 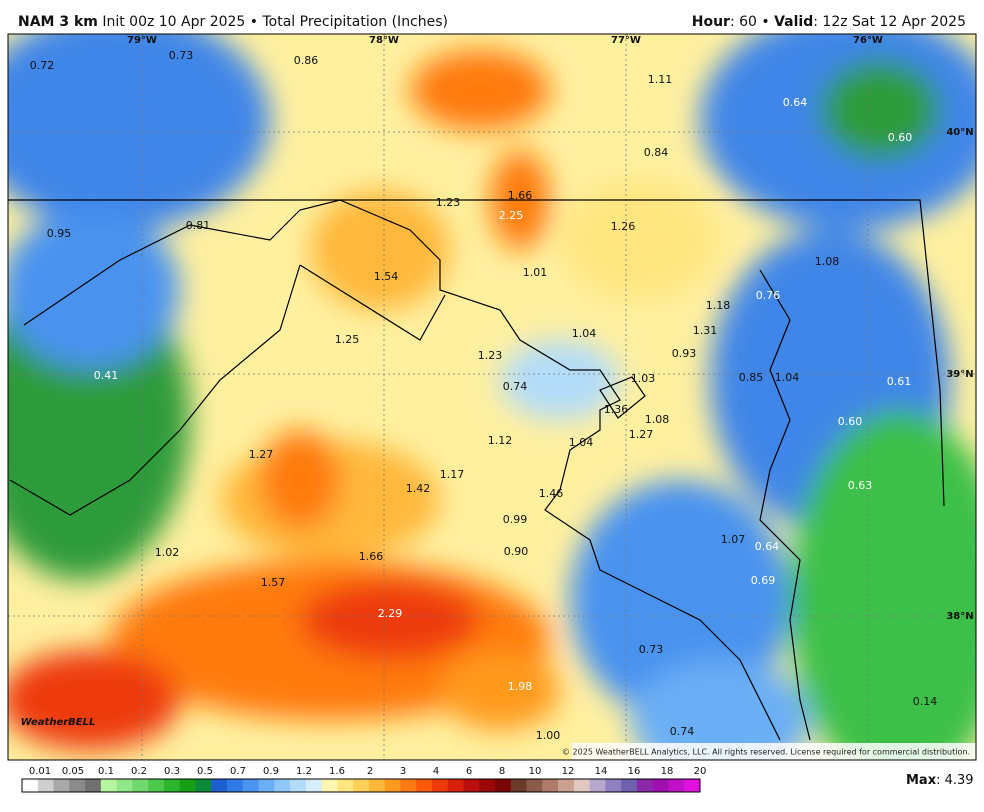 What do you see at coordinates (551, 493) in the screenshot?
I see `point-value: 1.46` at bounding box center [551, 493].